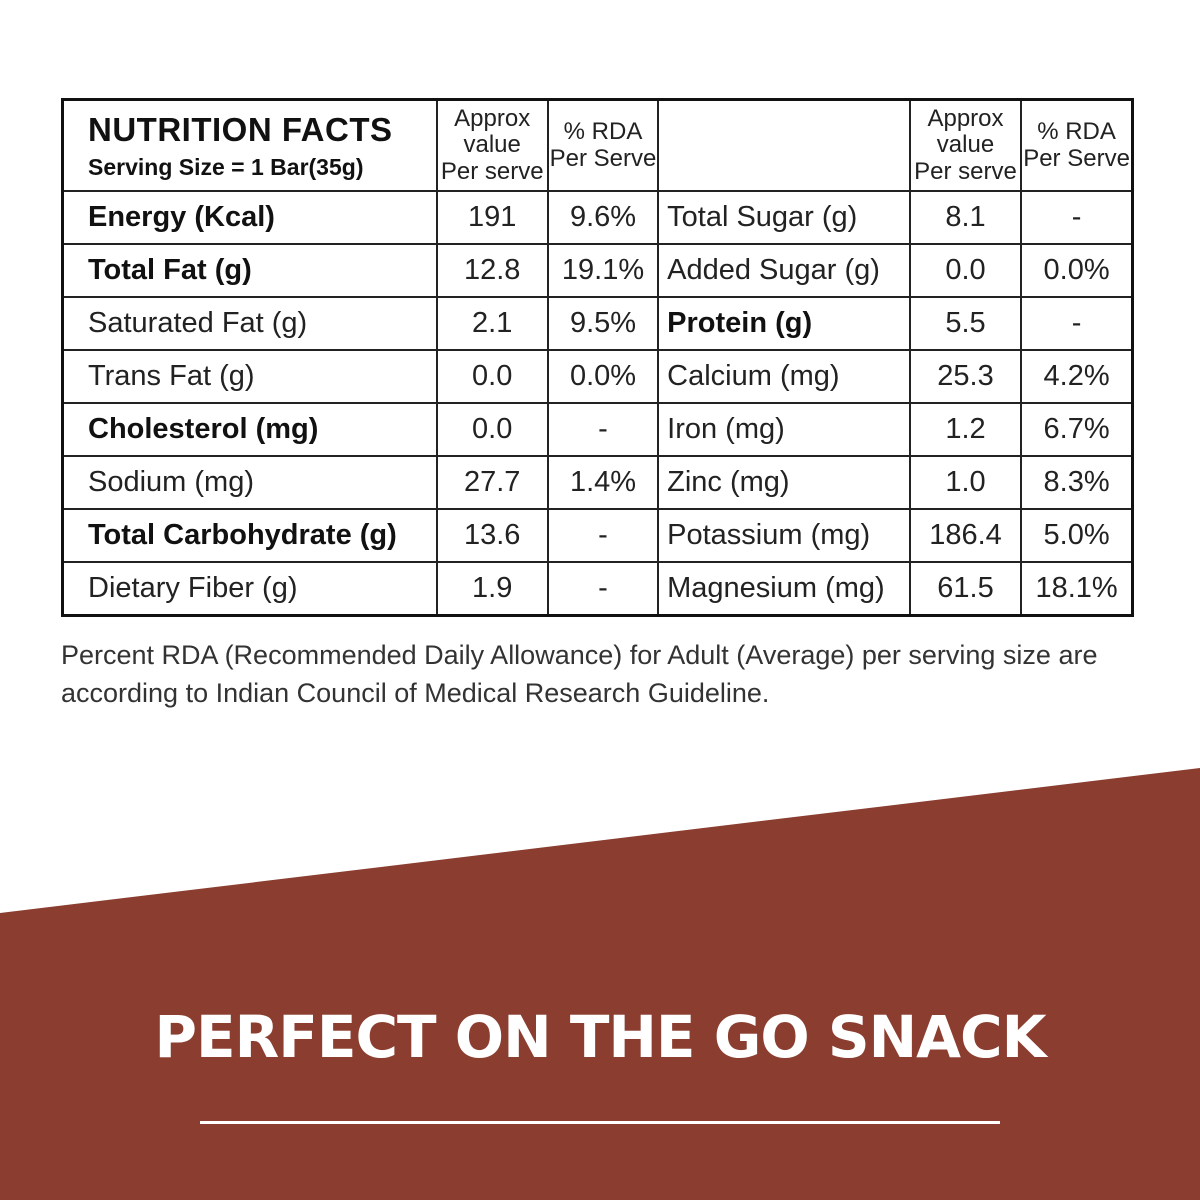  I want to click on nutrient-value-right: 186.4, so click(965, 535).